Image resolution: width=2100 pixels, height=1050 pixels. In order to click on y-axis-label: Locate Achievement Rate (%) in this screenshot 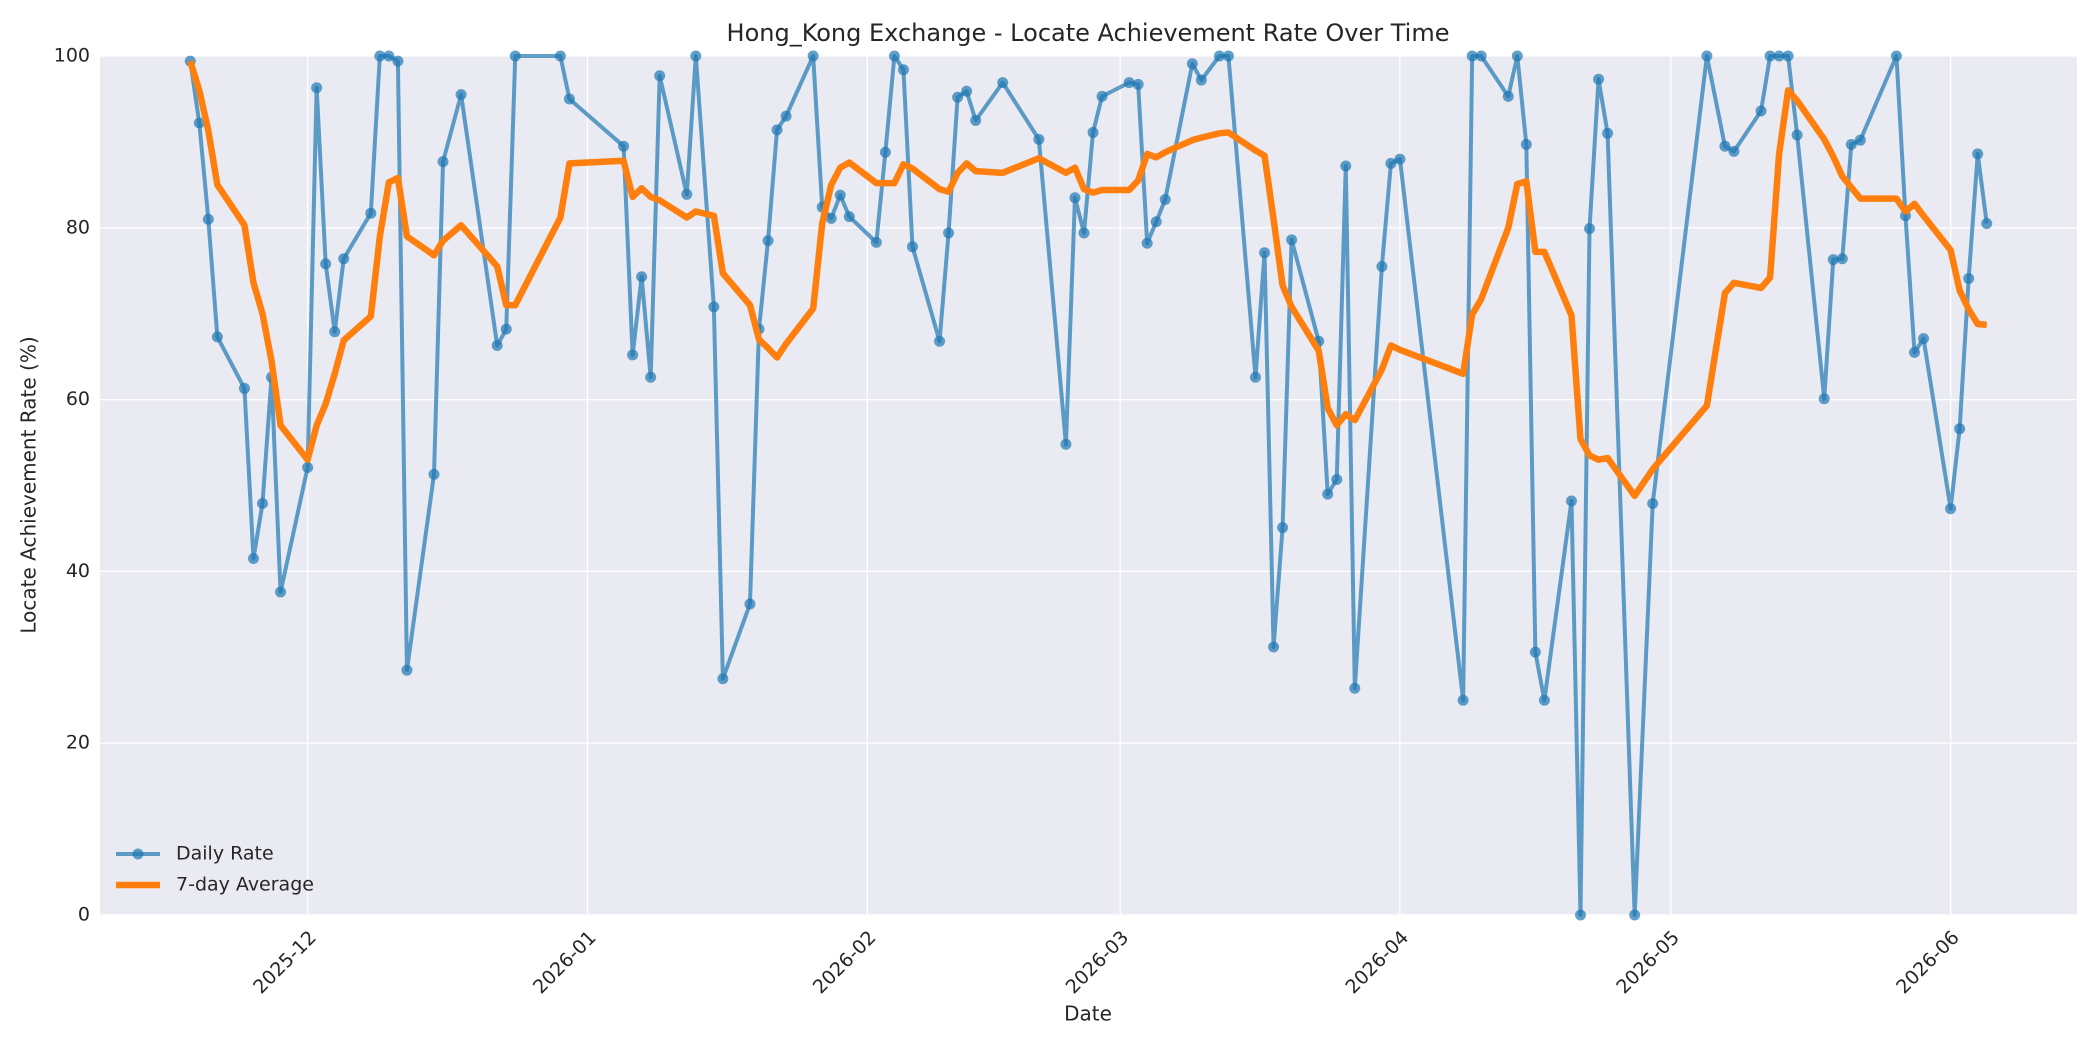, I will do `click(29, 484)`.